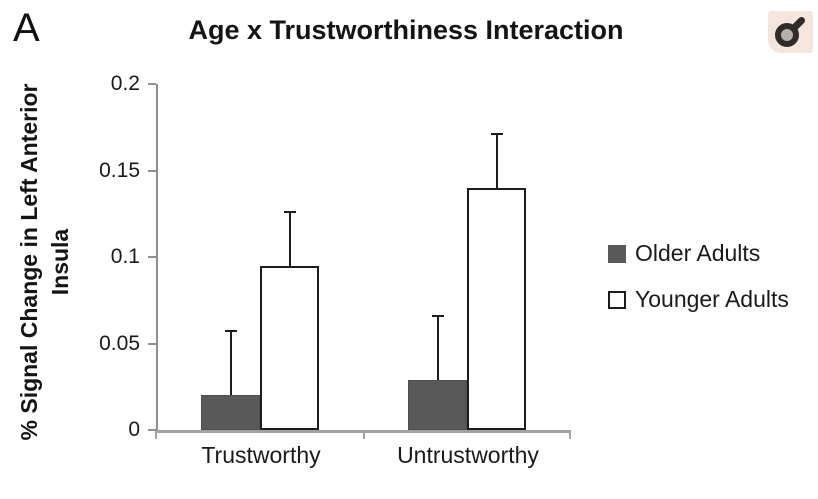 The width and height of the screenshot is (818, 499). I want to click on y-tick-label-3: 0.15, so click(119, 170).